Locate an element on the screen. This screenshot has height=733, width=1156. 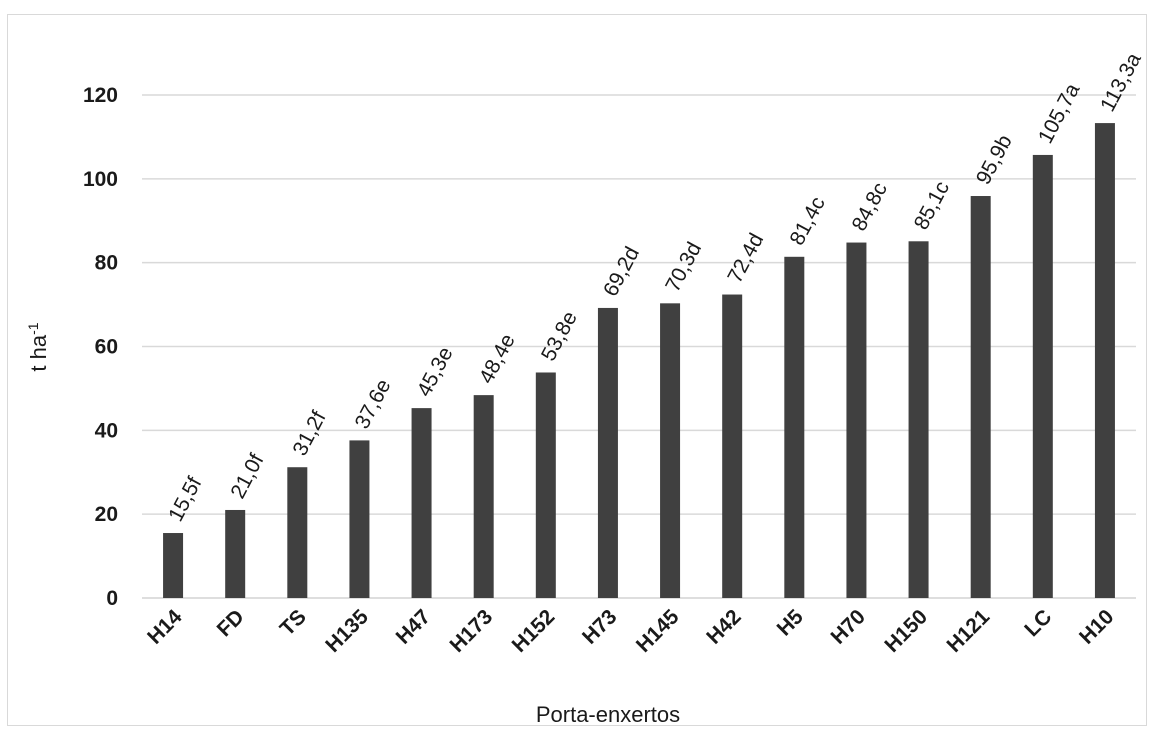
bar-fd is located at coordinates (235, 553).